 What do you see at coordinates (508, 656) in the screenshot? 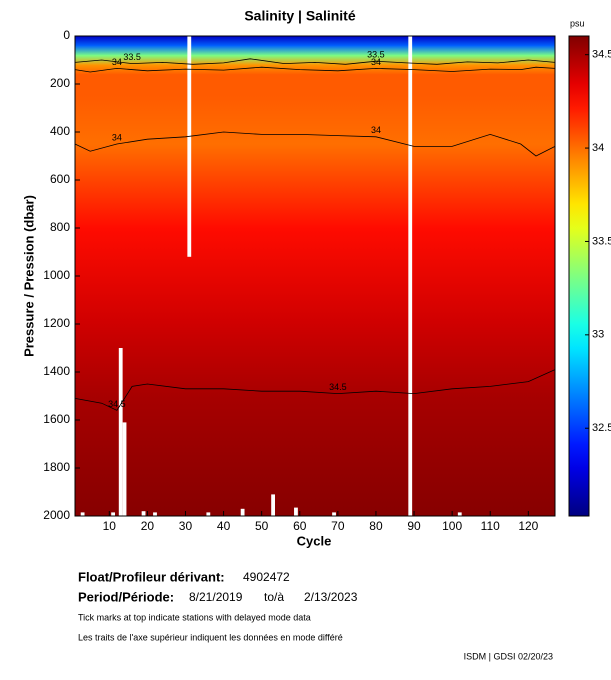
I see `credit: ISDM | GDSI 02/20/23` at bounding box center [508, 656].